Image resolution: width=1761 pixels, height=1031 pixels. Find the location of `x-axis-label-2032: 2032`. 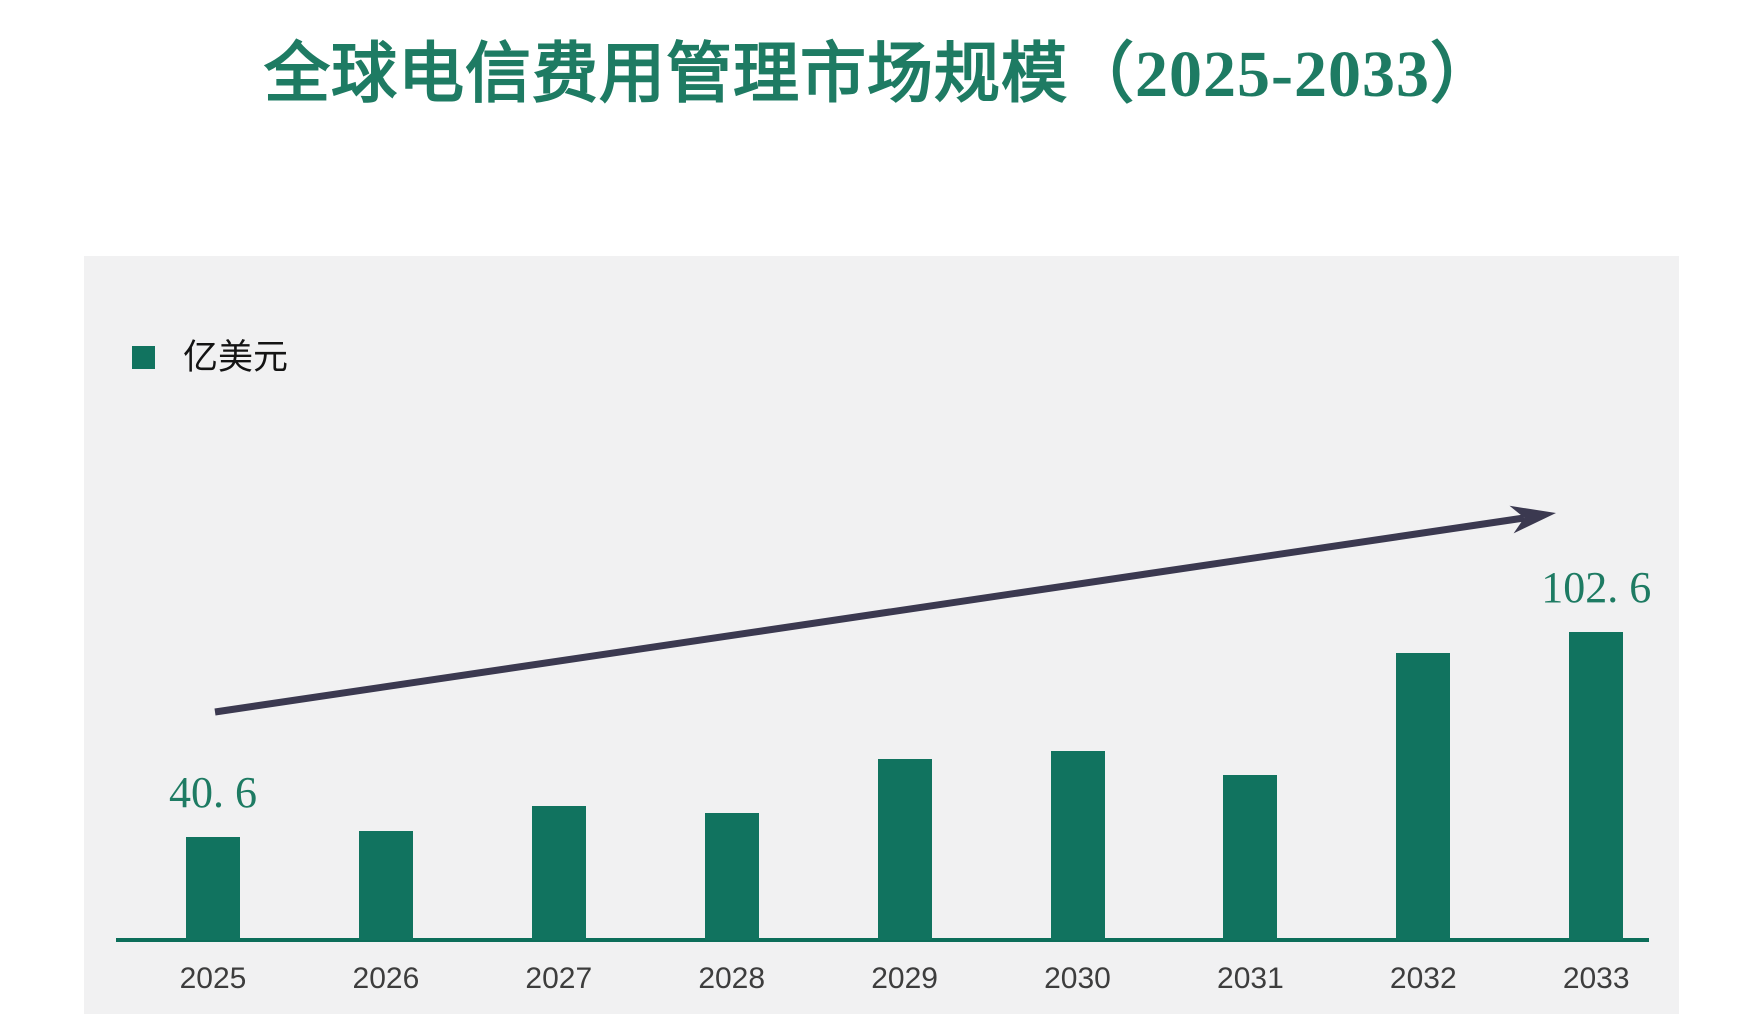

x-axis-label-2032: 2032 is located at coordinates (1423, 978).